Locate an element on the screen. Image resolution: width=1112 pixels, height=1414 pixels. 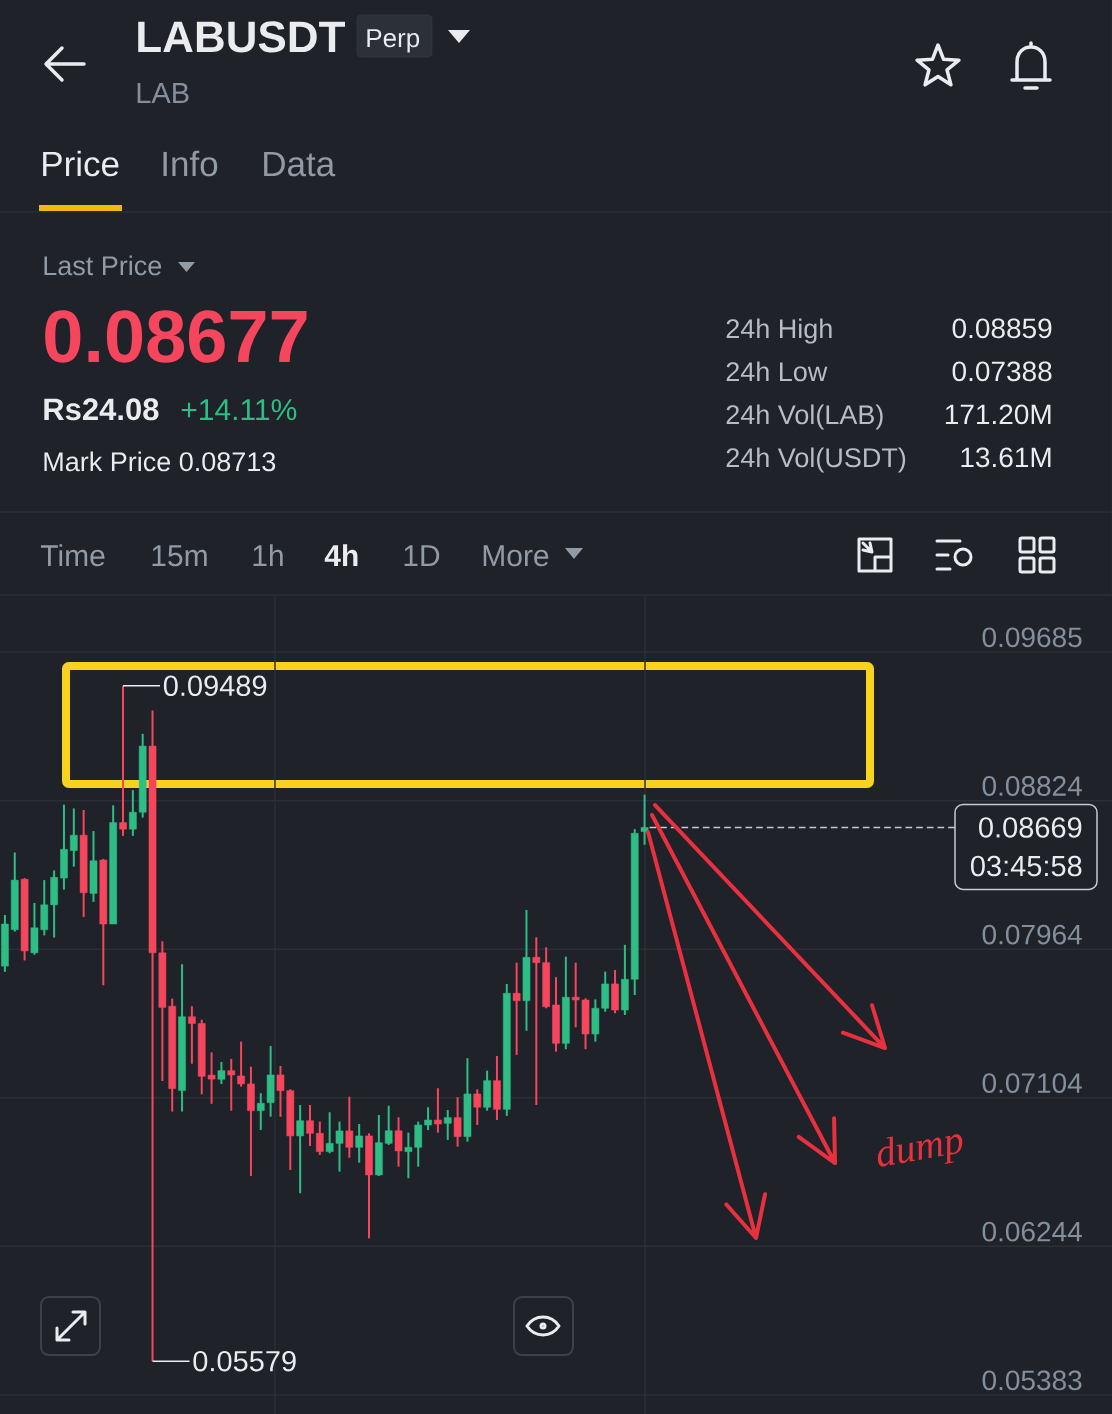
annotation: dump is located at coordinates (920, 1150).